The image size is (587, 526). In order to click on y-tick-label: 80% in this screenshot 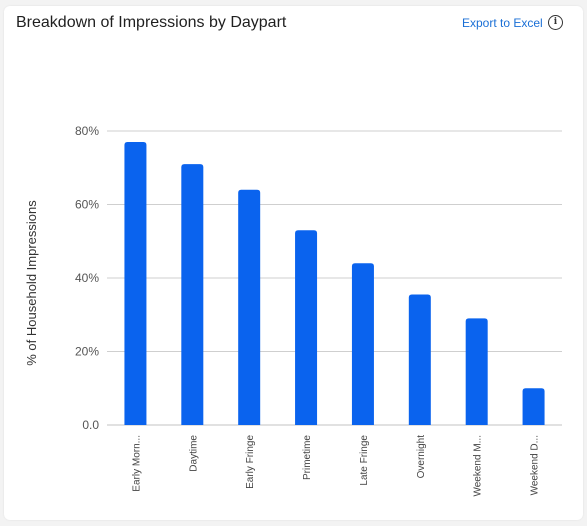, I will do `click(87, 131)`.